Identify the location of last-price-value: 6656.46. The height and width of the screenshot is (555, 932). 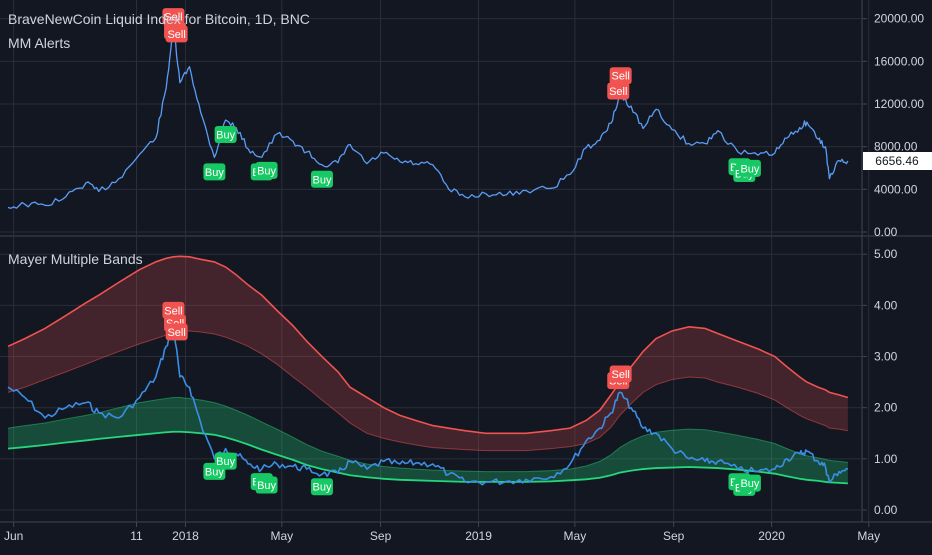
(897, 161).